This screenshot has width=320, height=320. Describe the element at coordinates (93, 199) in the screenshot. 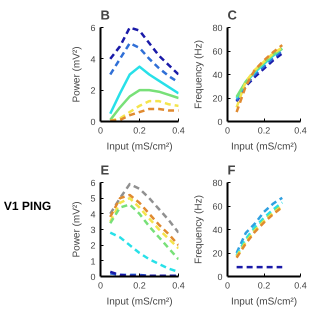

I see `y-tick-label: 5` at that location.